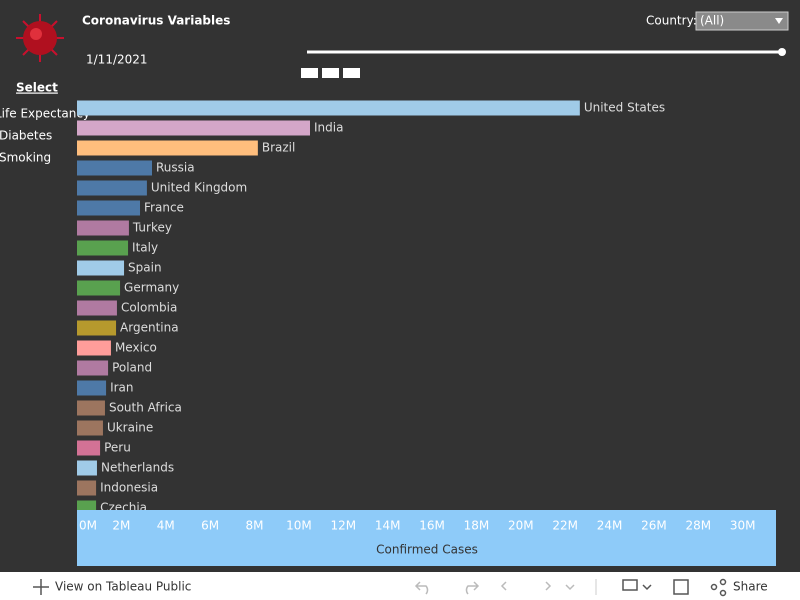 Image resolution: width=800 pixels, height=600 pixels. What do you see at coordinates (136, 348) in the screenshot?
I see `bar-label: Mexico` at bounding box center [136, 348].